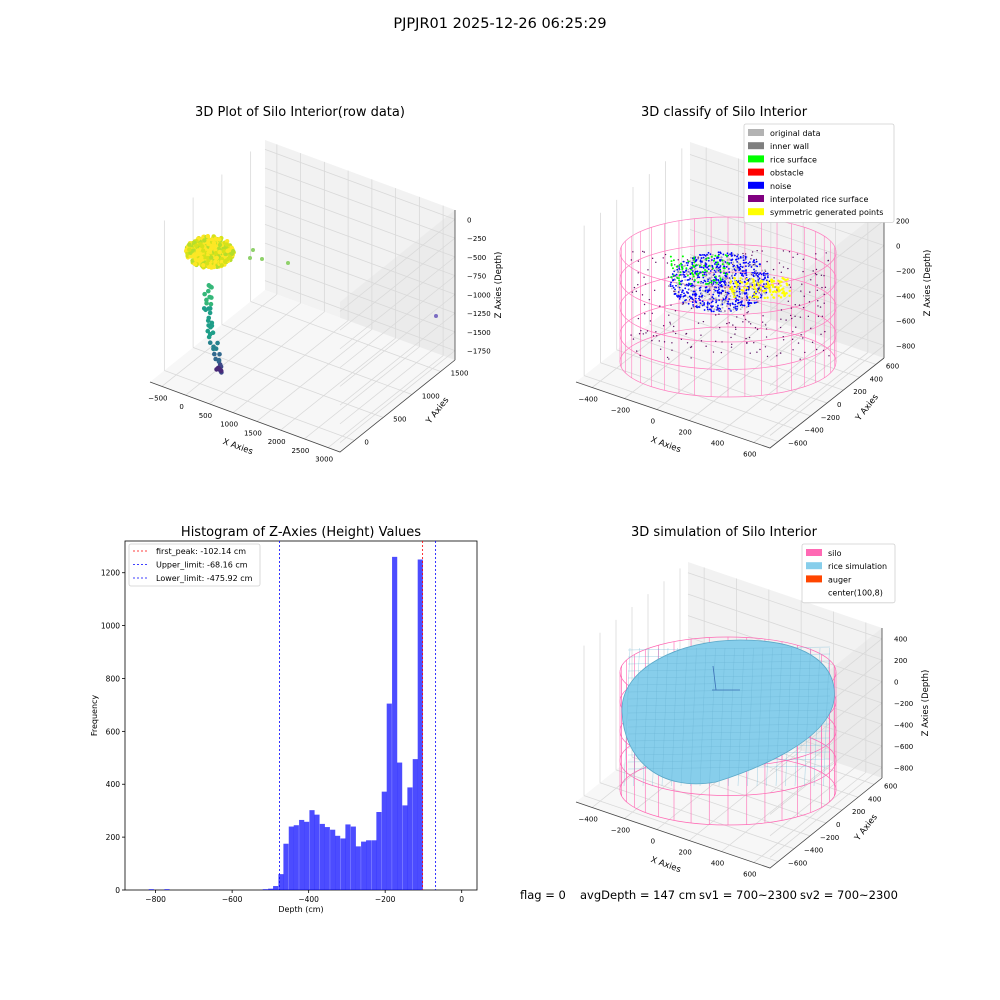 The height and width of the screenshot is (1000, 1000). What do you see at coordinates (866, 828) in the screenshot?
I see `y-axis-label: Y Axies` at bounding box center [866, 828].